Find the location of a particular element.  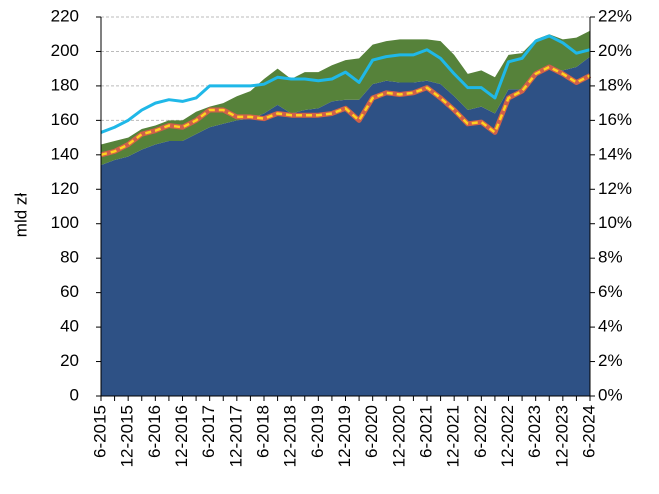

x-tick-label: 6-2015 is located at coordinates (99, 431).